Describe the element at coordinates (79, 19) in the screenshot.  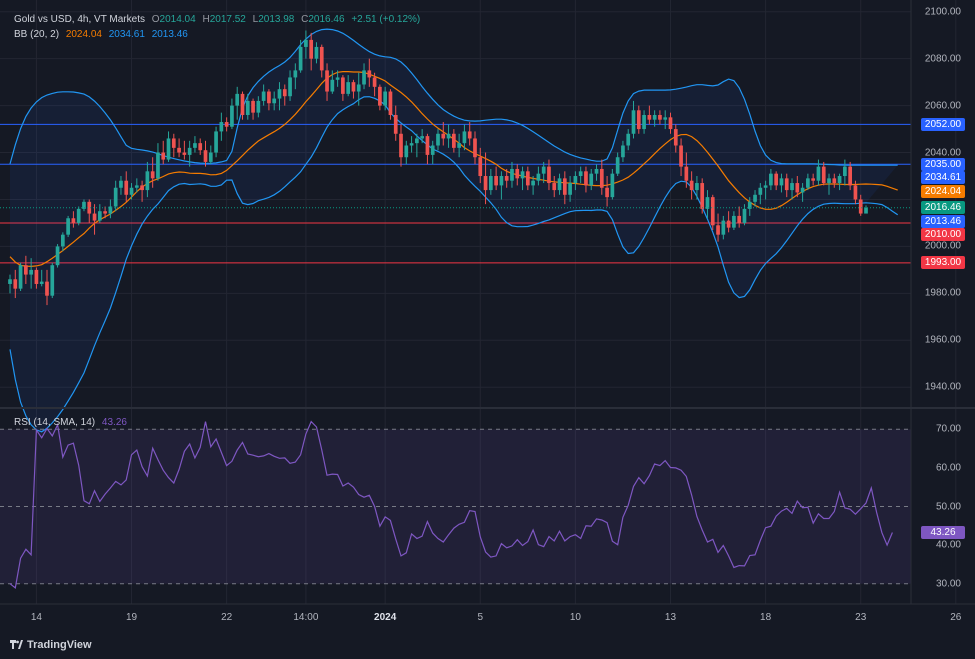
I see `symbol-title: Gold vs USD, 4h, VT Markets` at that location.